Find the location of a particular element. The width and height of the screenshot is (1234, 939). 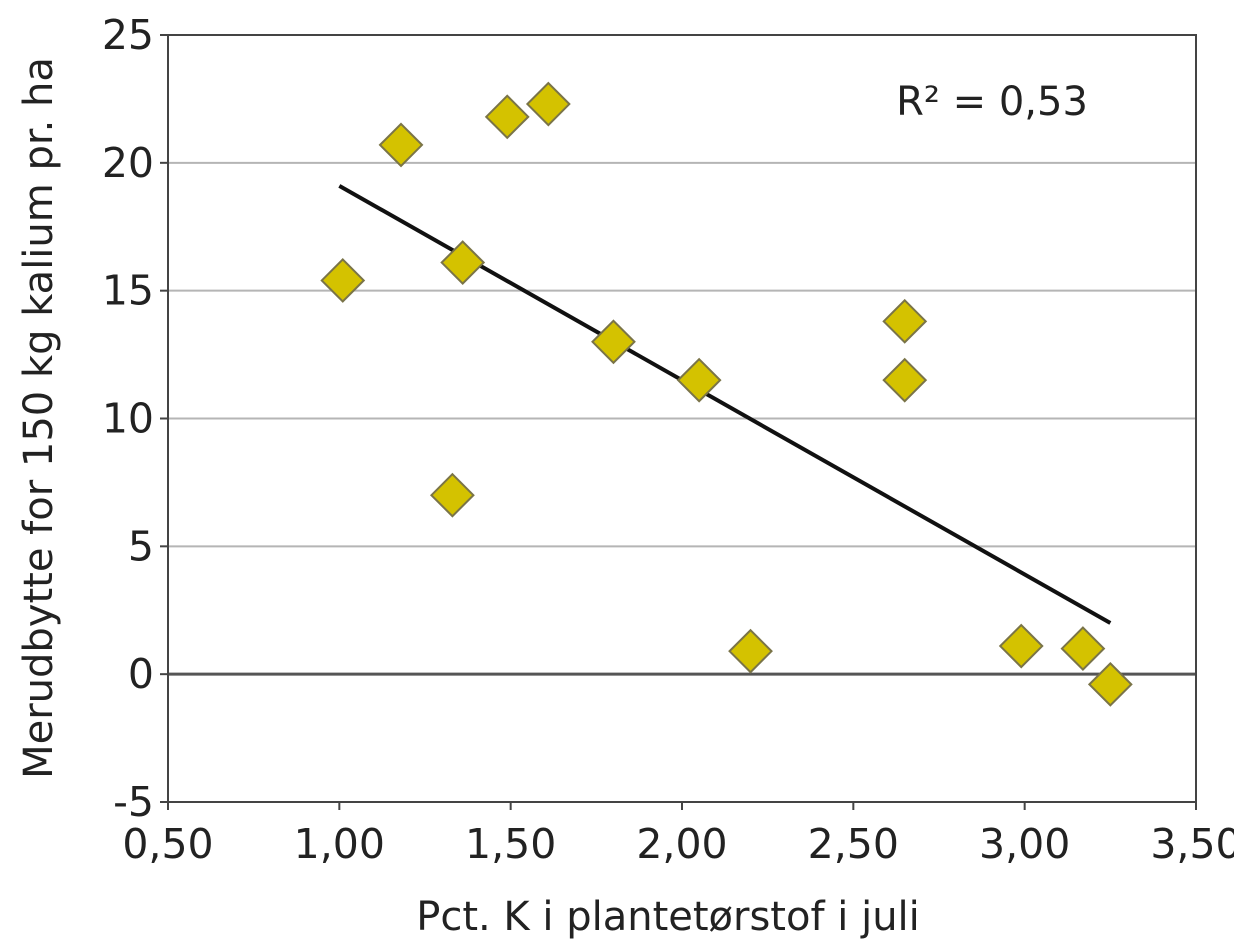

x-tick-label: 0,50 is located at coordinates (167, 844).